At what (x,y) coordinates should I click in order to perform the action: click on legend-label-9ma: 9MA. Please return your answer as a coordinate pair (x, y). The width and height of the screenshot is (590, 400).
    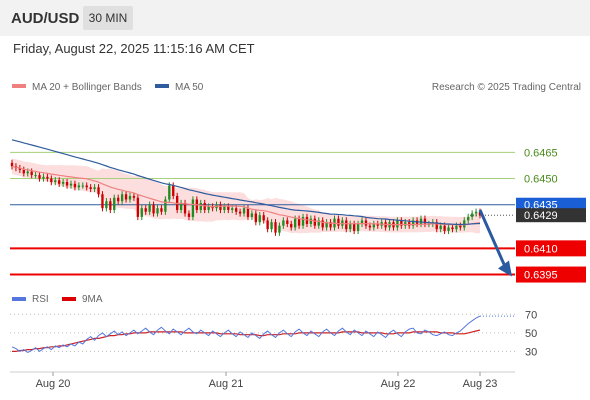
    Looking at the image, I should click on (92, 299).